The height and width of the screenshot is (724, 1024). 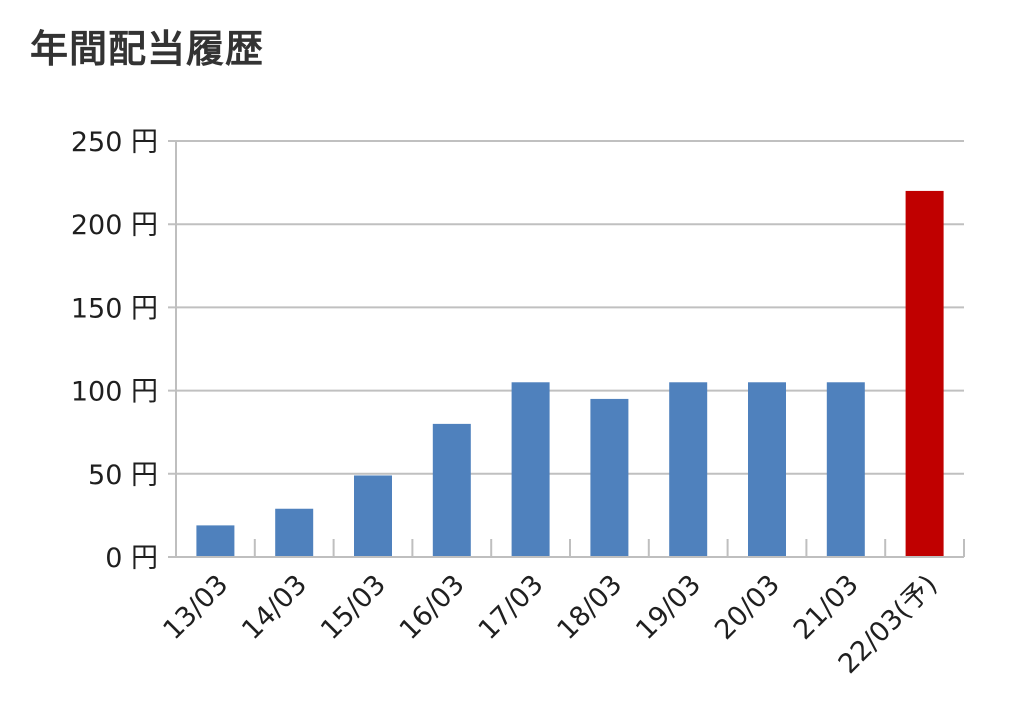 I want to click on y-tick-label: 50 円, so click(x=123, y=475).